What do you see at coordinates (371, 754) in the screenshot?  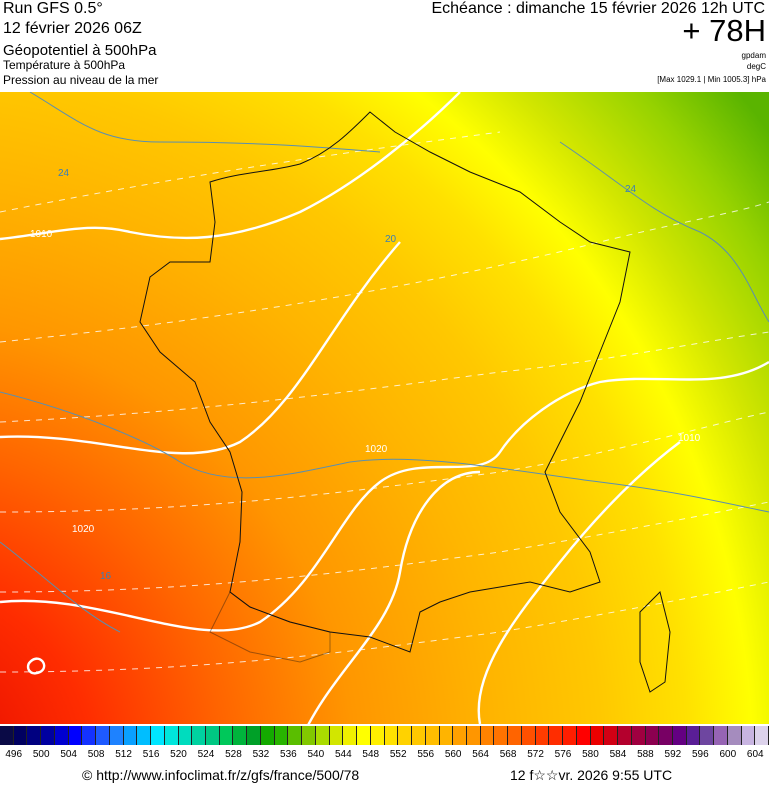 I see `colorbar-tick-label: 548` at bounding box center [371, 754].